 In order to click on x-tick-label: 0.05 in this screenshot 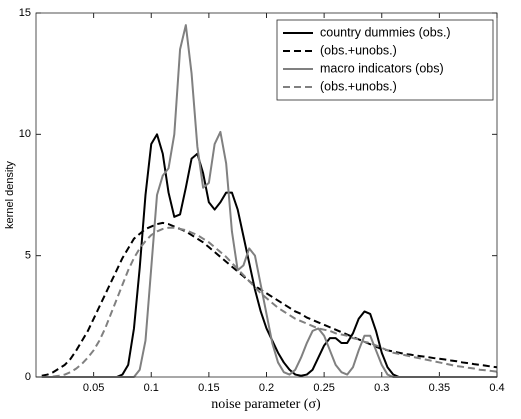, I will do `click(93, 388)`.